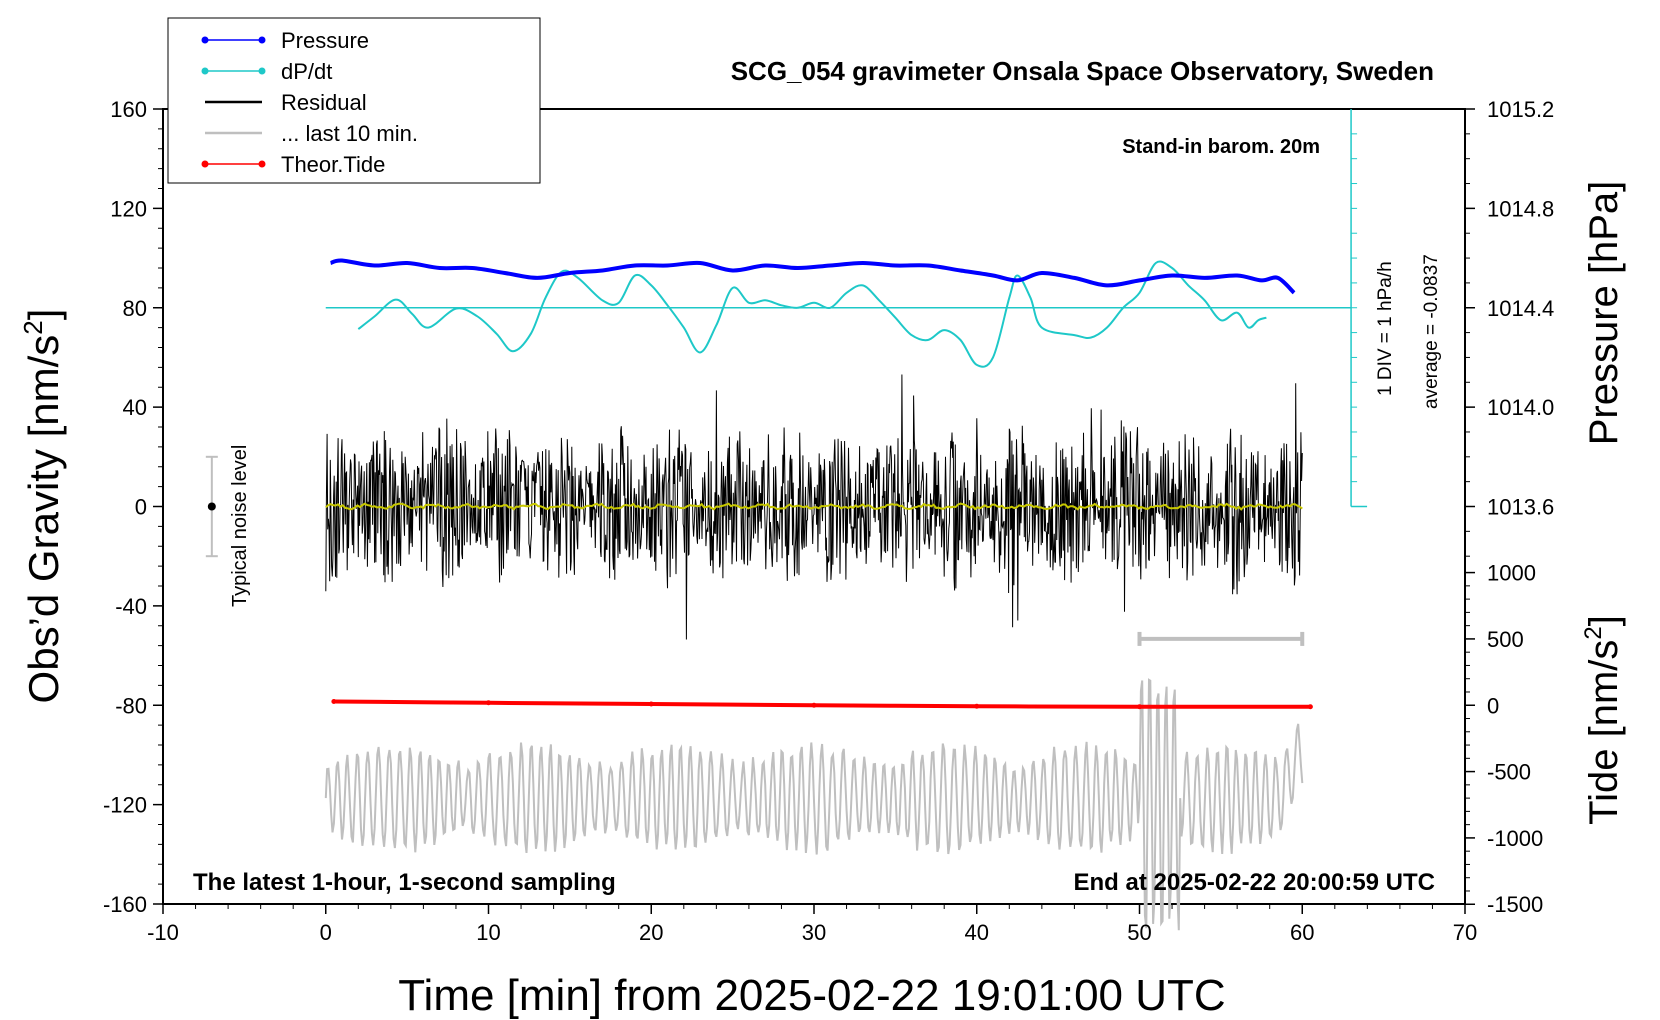  What do you see at coordinates (1515, 838) in the screenshot?
I see `tide-tick-label: -1000` at bounding box center [1515, 838].